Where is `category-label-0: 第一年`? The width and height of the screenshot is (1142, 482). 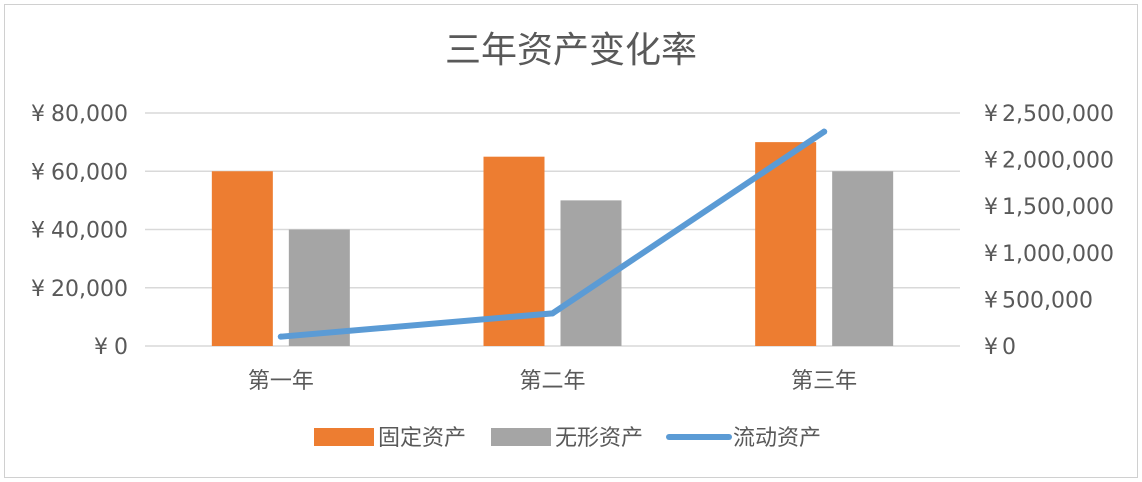
category-label-0: 第一年 is located at coordinates (281, 381).